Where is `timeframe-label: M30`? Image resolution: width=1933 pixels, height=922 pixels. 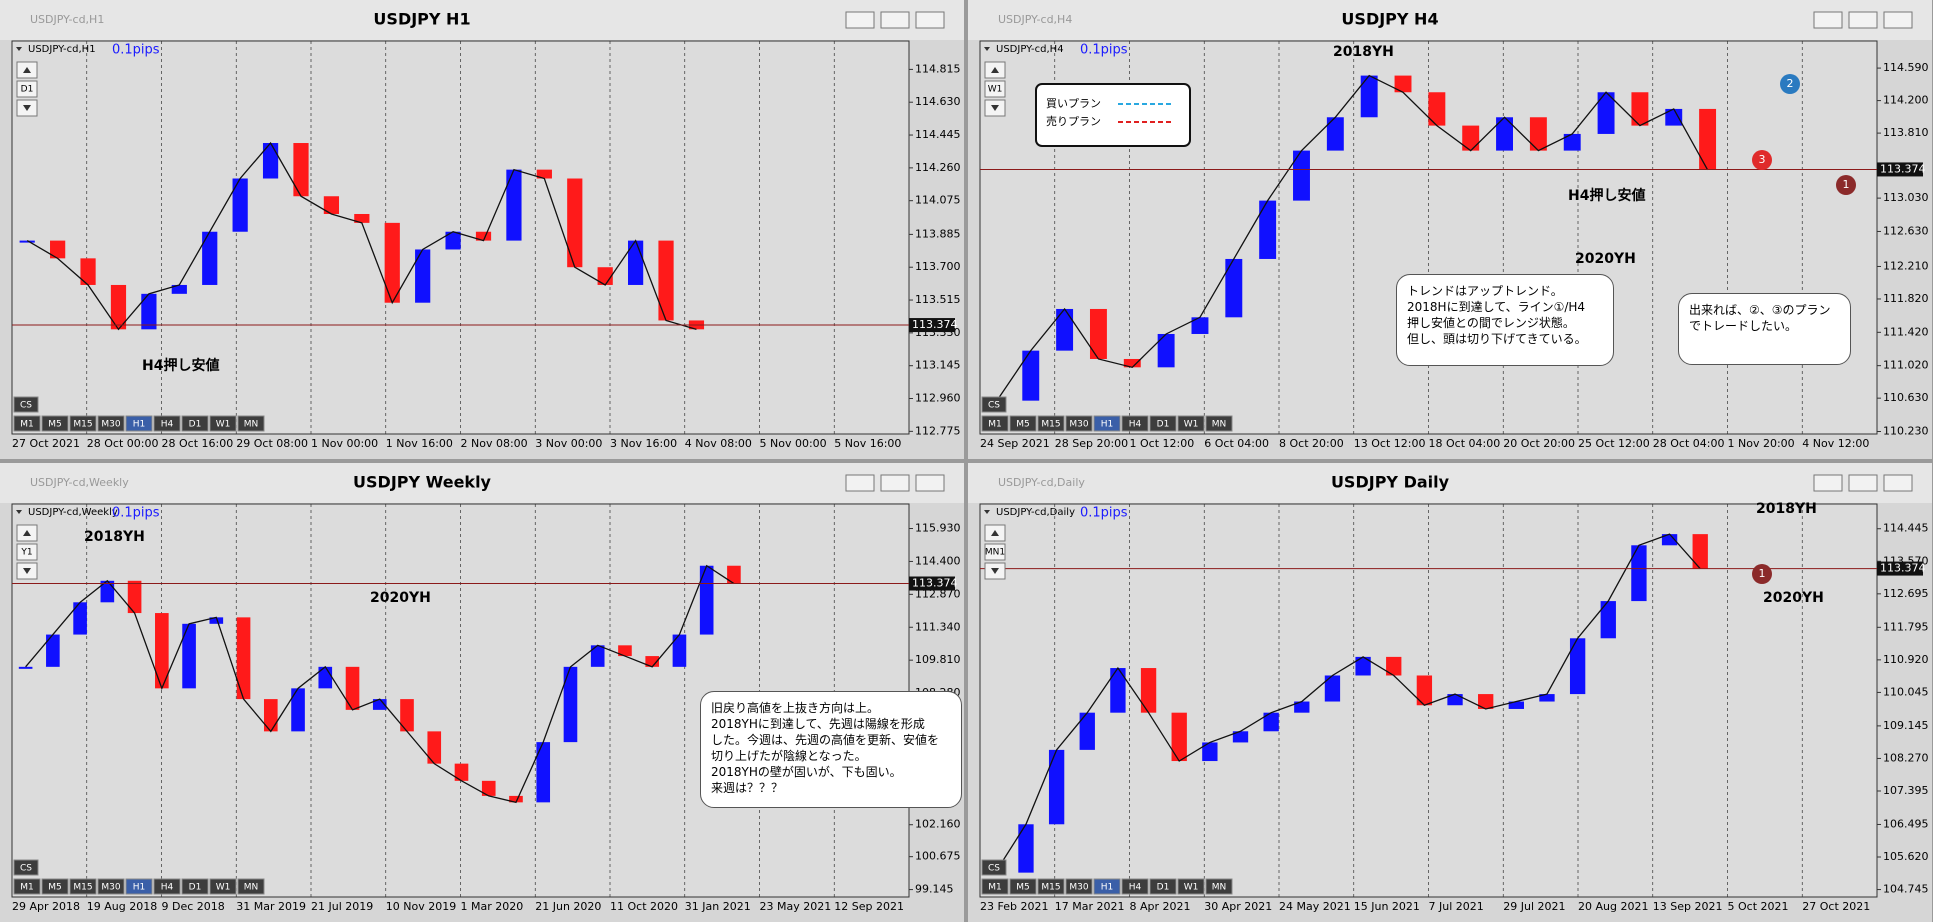
timeframe-label: M30 is located at coordinates (1078, 888).